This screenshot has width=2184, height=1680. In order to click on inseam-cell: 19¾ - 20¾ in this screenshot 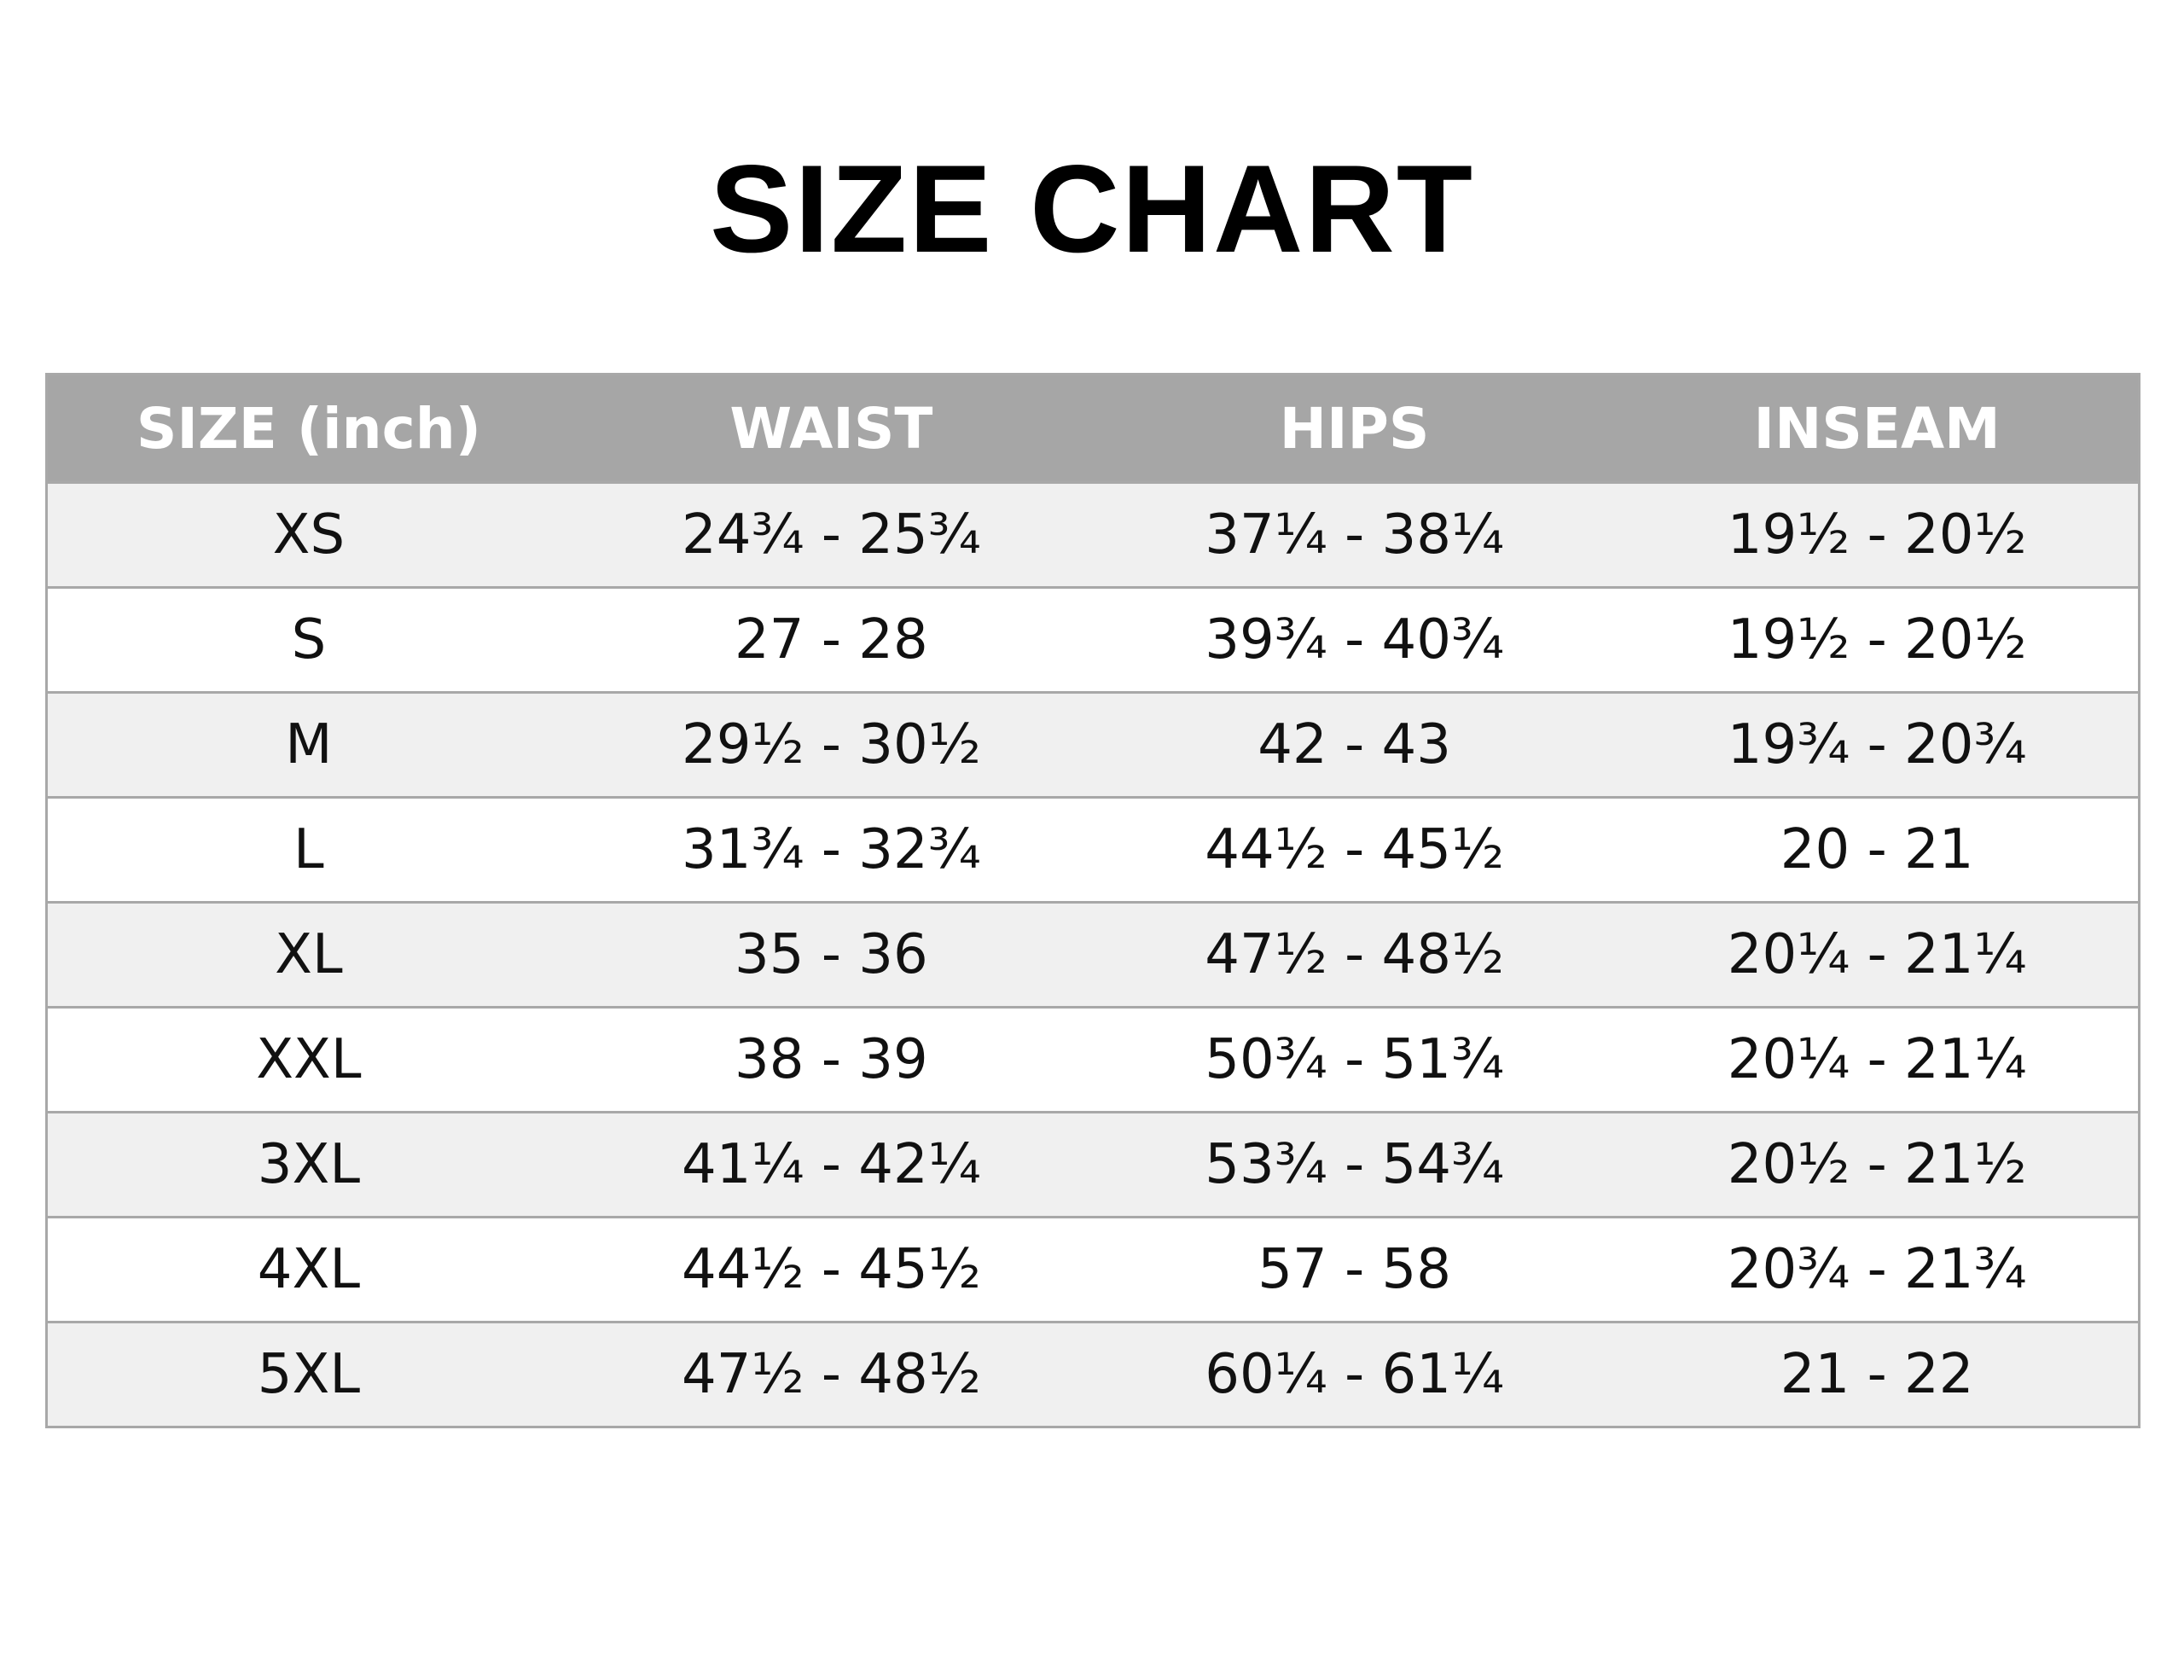, I will do `click(1878, 746)`.